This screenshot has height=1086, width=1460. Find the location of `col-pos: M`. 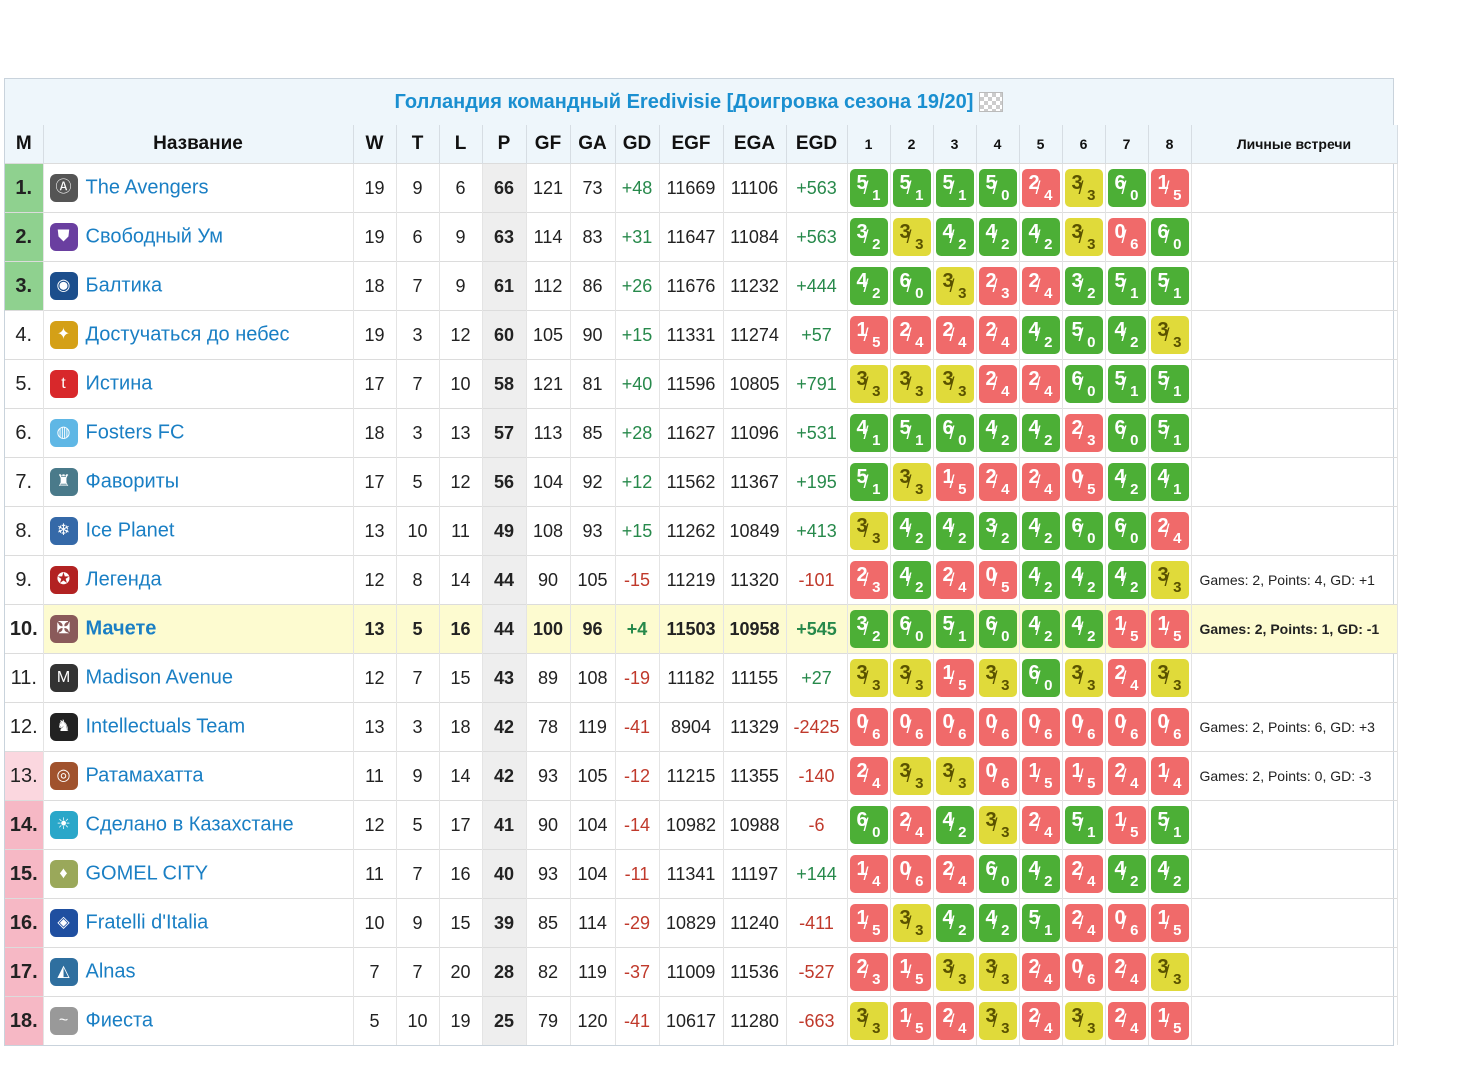

col-pos: M is located at coordinates (24, 144).